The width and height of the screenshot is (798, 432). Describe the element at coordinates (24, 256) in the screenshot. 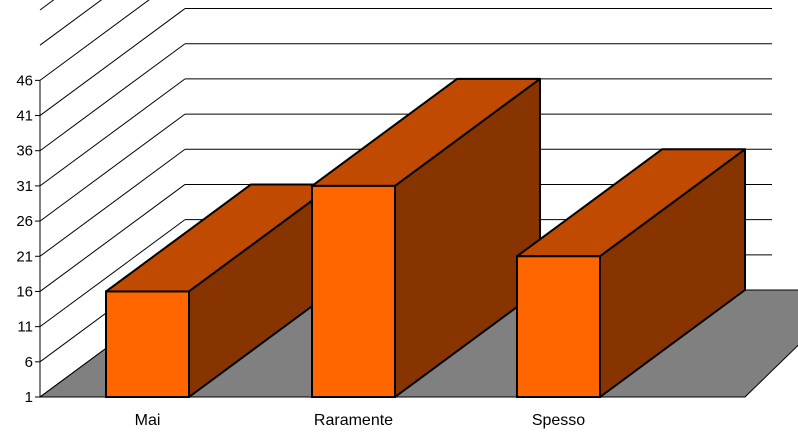

I see `y-tick-label: 21` at that location.